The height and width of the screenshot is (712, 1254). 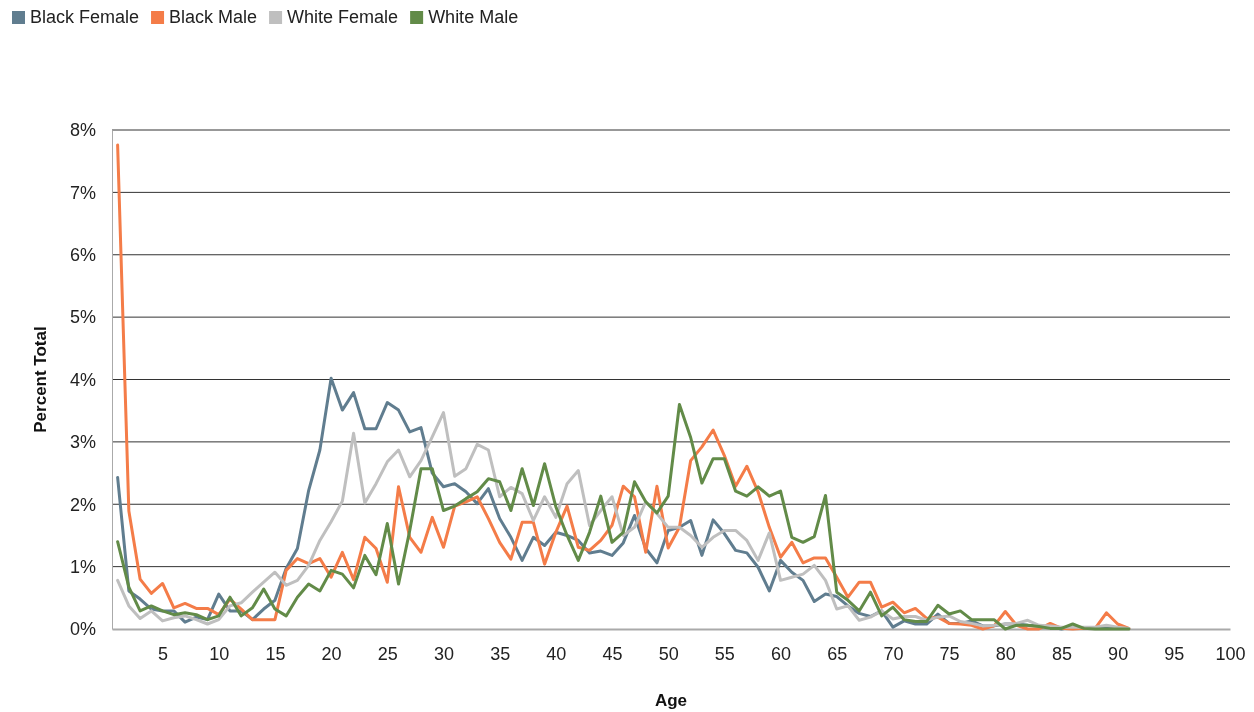 What do you see at coordinates (1061, 653) in the screenshot?
I see `x-tick-label: 85` at bounding box center [1061, 653].